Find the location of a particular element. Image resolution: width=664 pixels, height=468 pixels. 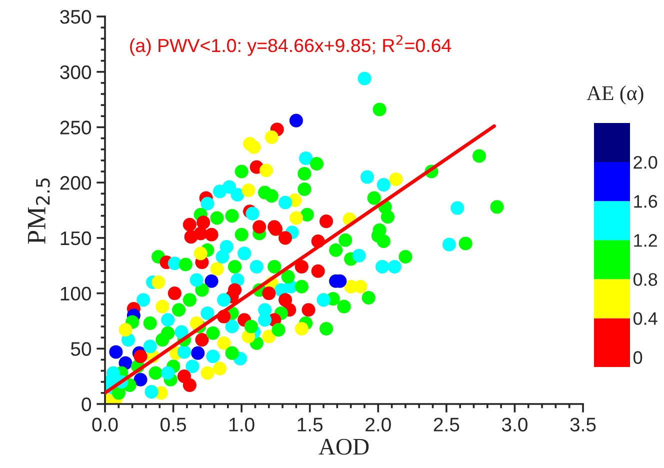

color-bar-label: 0 is located at coordinates (637, 357).